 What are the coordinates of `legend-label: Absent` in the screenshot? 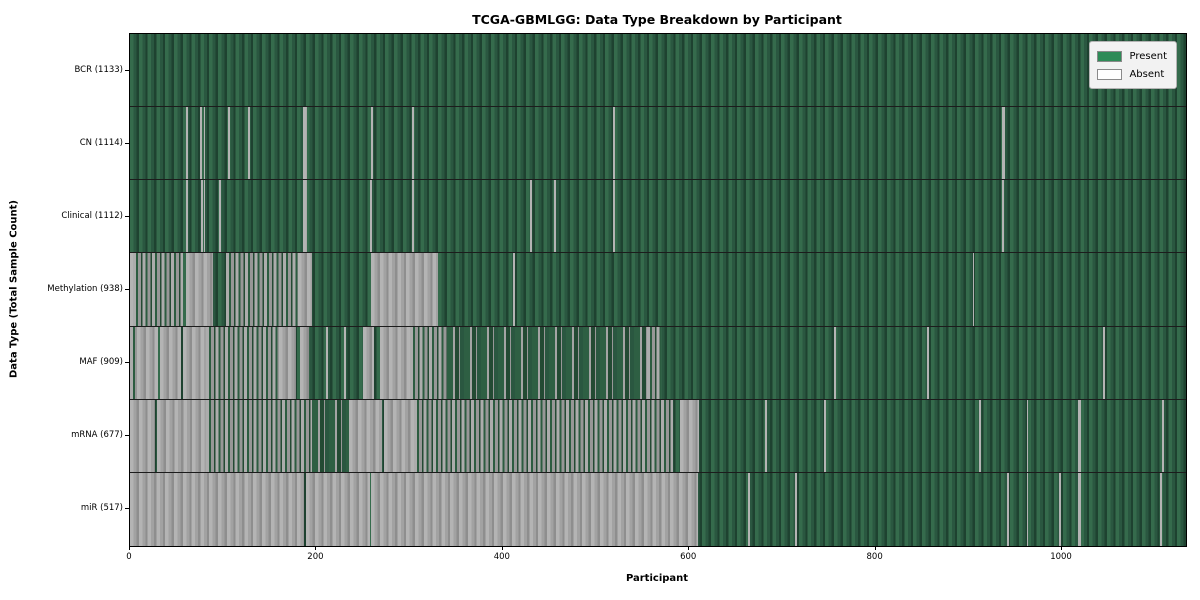 It's located at (1147, 74).